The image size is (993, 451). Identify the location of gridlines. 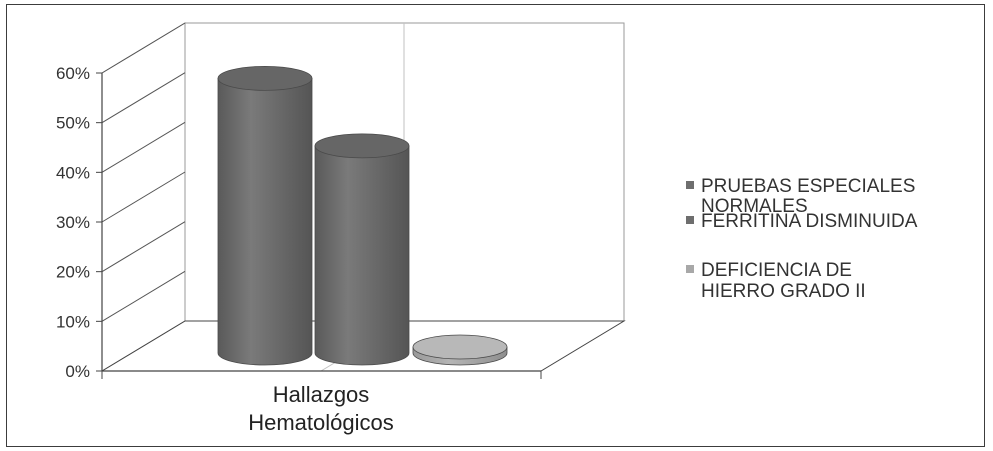
(143, 172).